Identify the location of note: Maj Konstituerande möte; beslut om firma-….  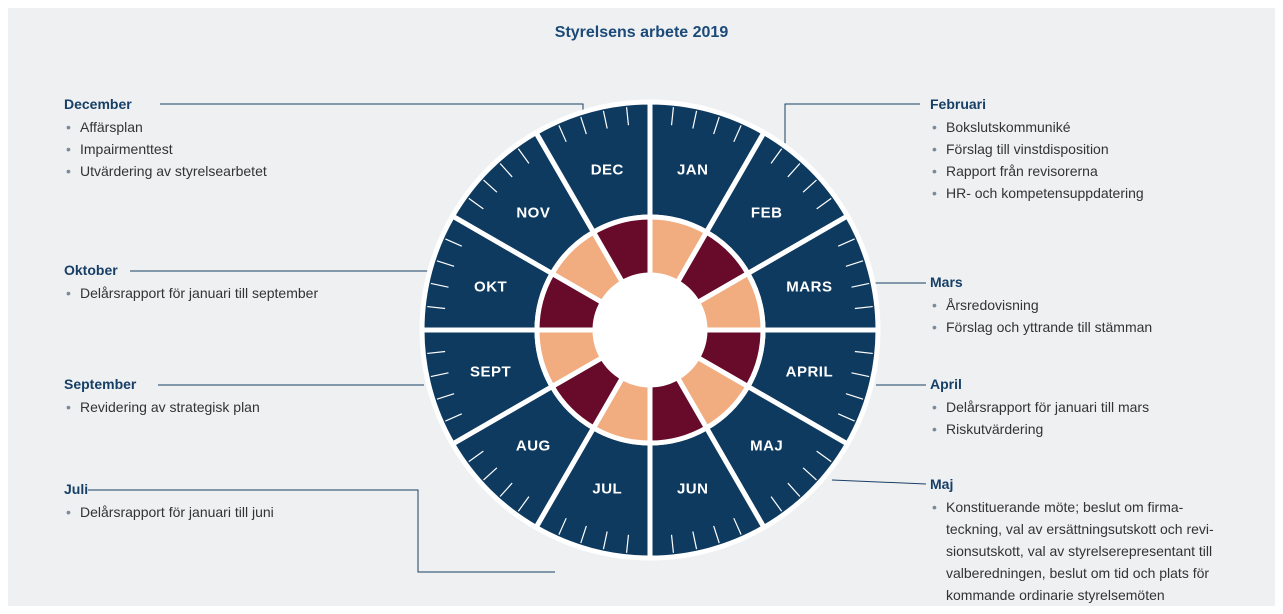
(1072, 541).